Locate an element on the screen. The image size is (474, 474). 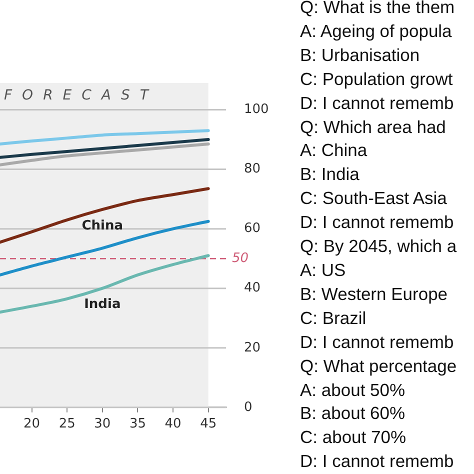
x-tick-label: 40 is located at coordinates (173, 424).